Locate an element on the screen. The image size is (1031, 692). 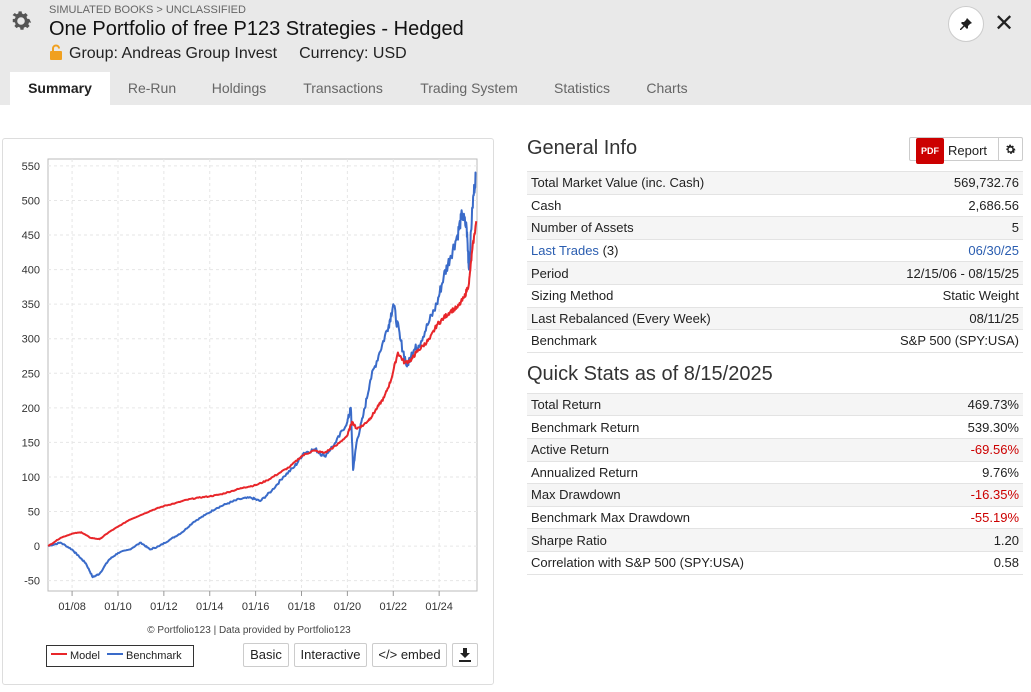
table-row: Sizing Method Static Weight is located at coordinates (775, 295).